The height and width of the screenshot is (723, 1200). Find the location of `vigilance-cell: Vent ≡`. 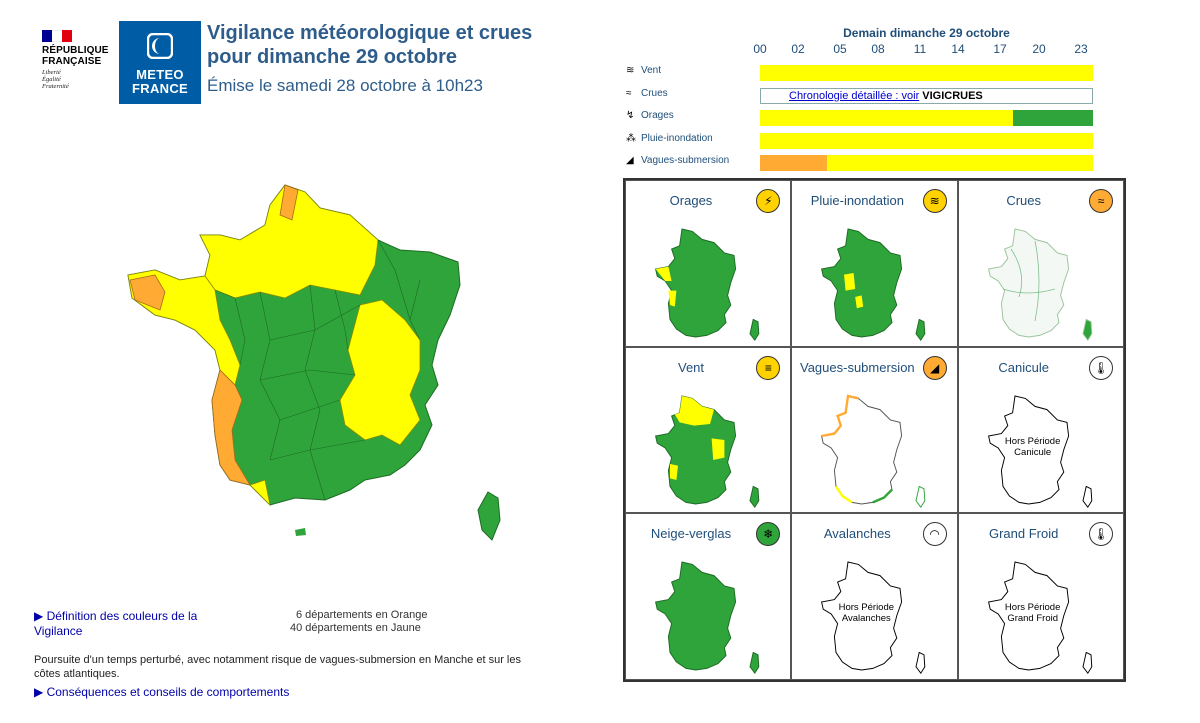

vigilance-cell: Vent ≡ is located at coordinates (708, 430).